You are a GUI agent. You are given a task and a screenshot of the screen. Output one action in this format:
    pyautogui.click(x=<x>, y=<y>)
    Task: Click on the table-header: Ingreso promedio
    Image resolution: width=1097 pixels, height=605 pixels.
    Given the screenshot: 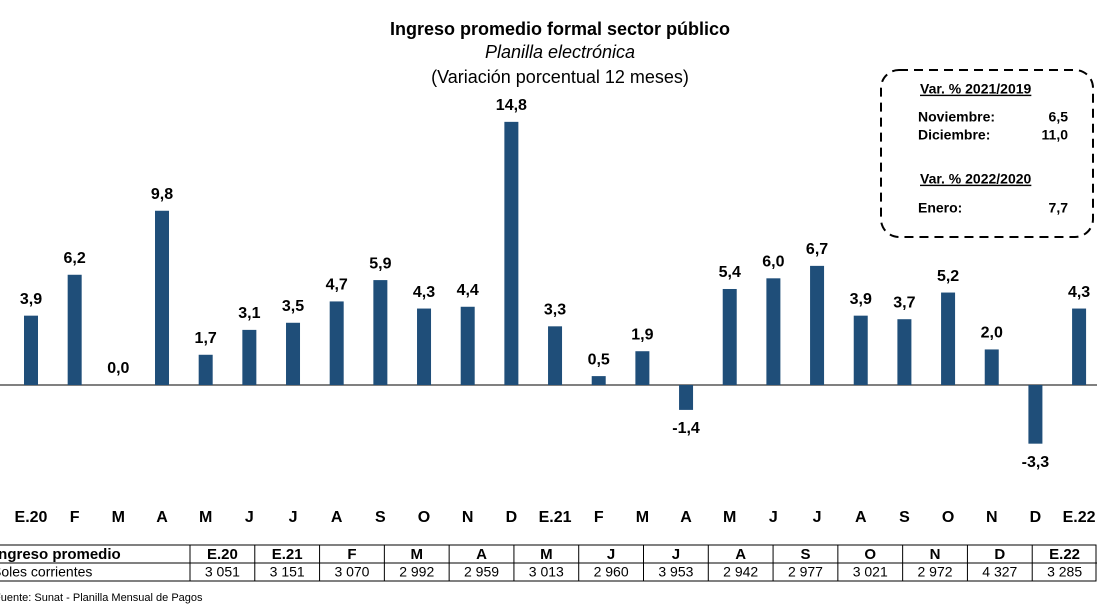 What is the action you would take?
    pyautogui.click(x=60, y=554)
    